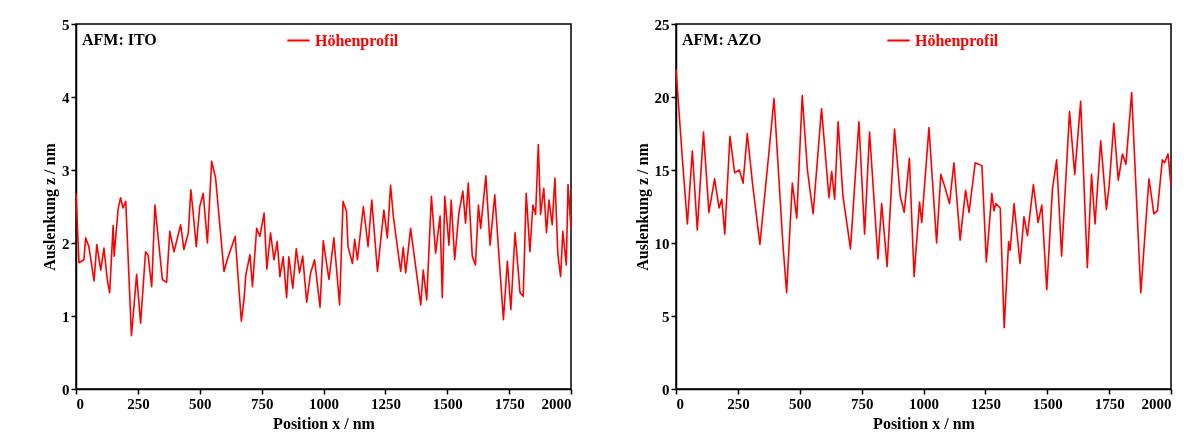  What do you see at coordinates (66, 170) in the screenshot?
I see `y-tick-label: 3` at bounding box center [66, 170].